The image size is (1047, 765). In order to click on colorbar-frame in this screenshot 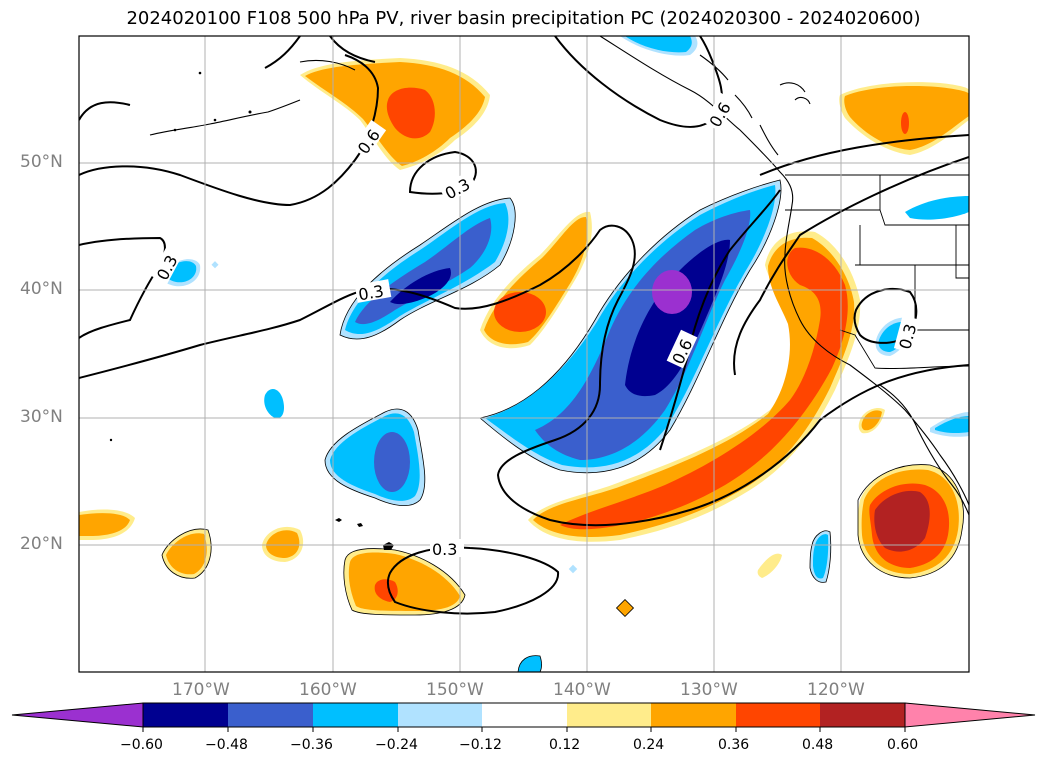, I will do `click(524, 715)`.